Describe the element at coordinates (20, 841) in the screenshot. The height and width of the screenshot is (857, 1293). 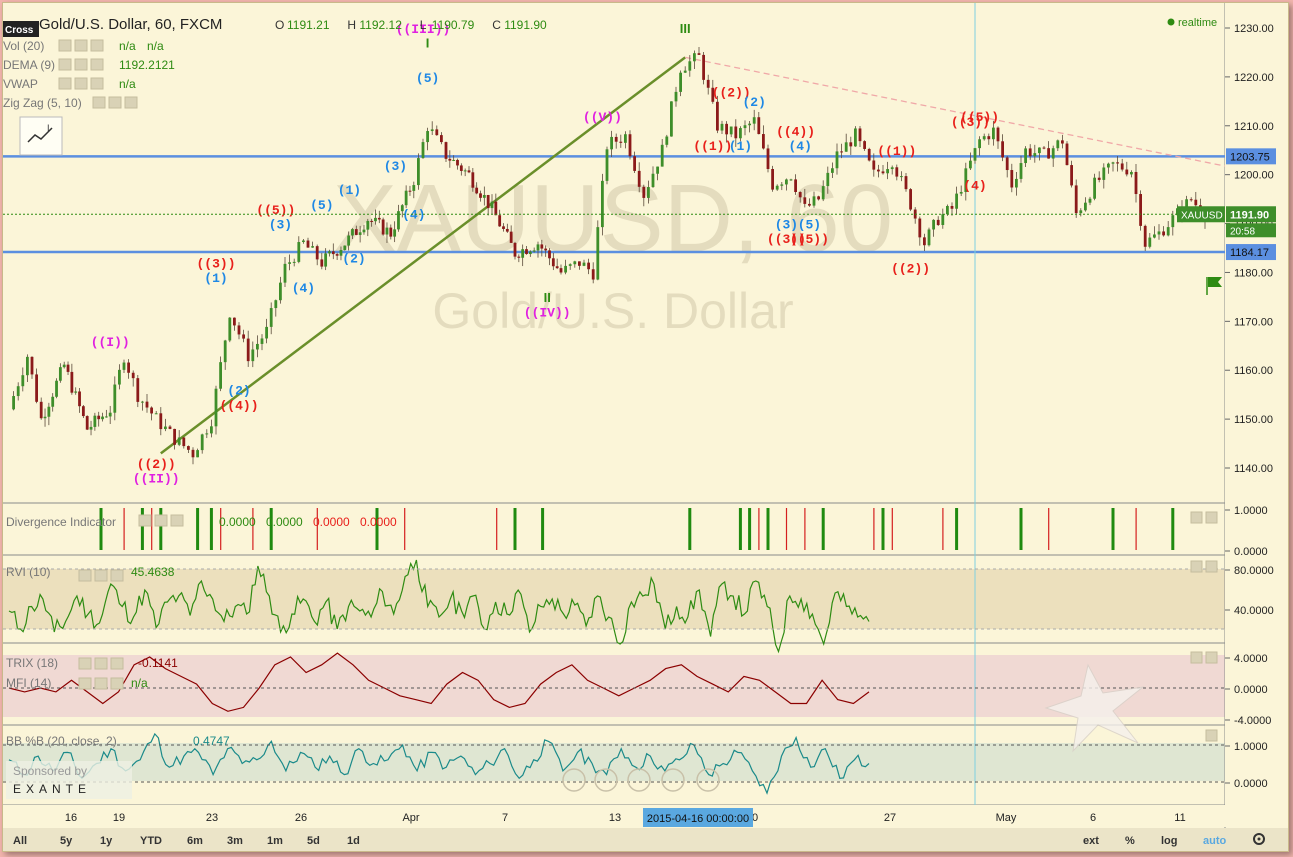
I see `range-button-all: All` at that location.